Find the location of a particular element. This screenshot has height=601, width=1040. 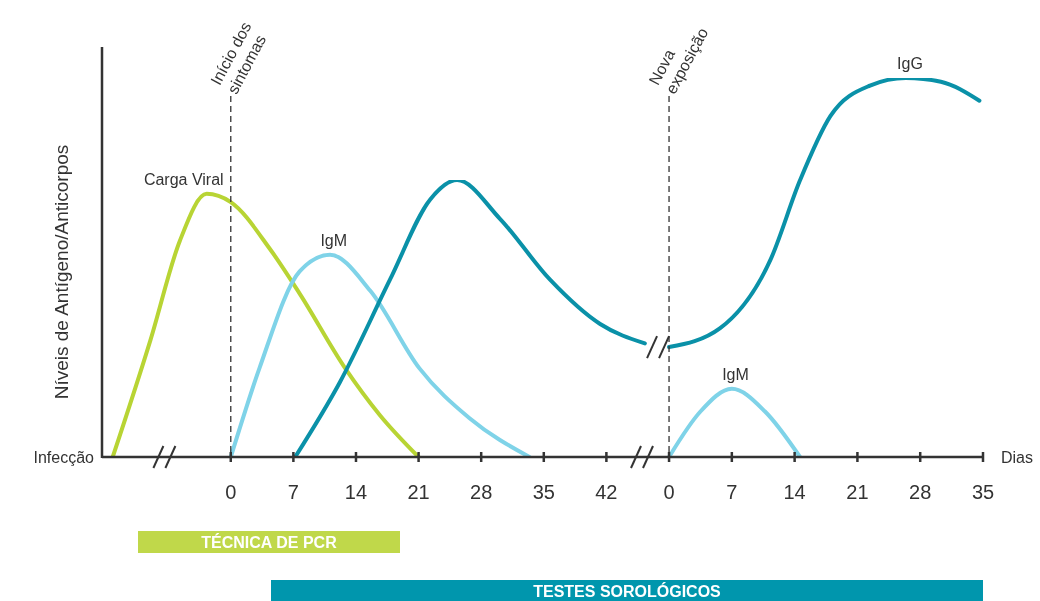

text: Infecção is located at coordinates (64, 457).